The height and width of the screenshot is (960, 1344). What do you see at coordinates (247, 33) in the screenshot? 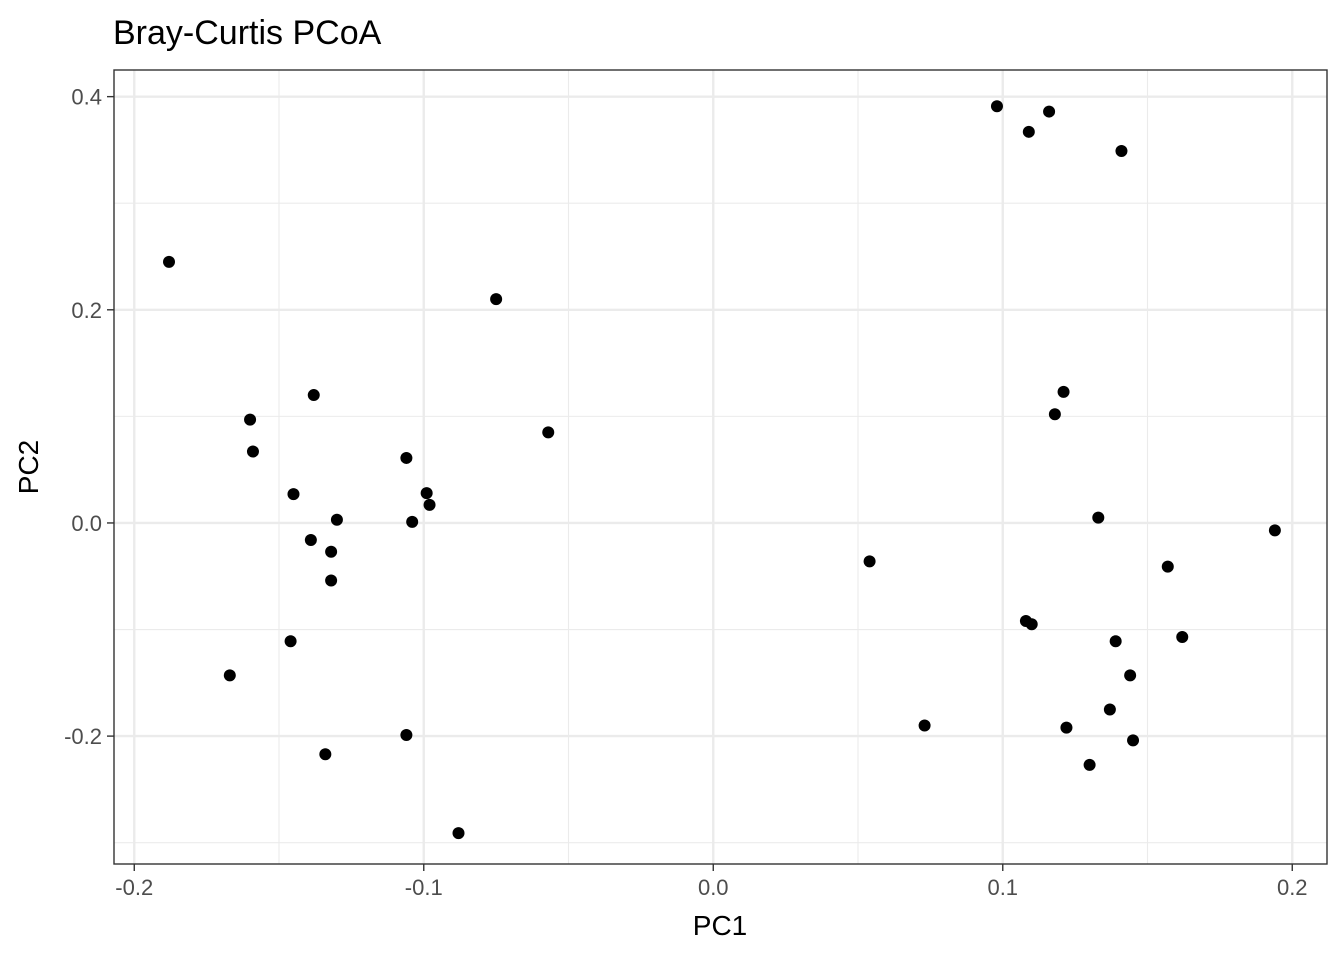
I see `chart-title: Bray-Curtis PCoA` at bounding box center [247, 33].